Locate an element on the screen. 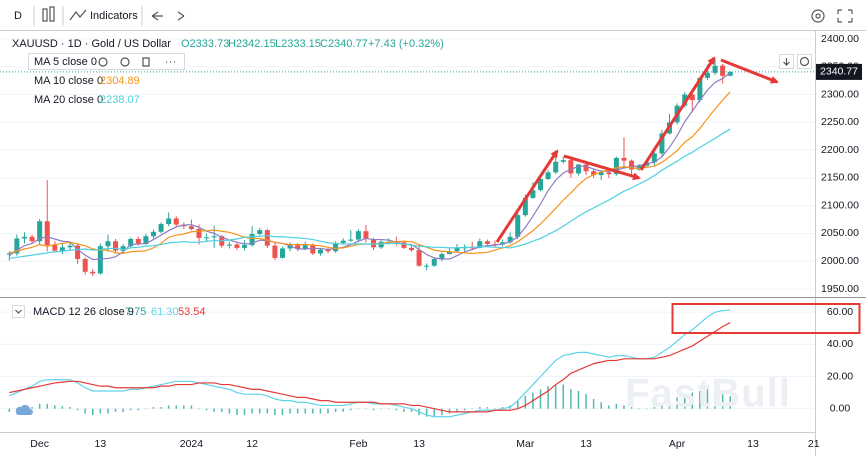  collapse-button is located at coordinates (18, 311).